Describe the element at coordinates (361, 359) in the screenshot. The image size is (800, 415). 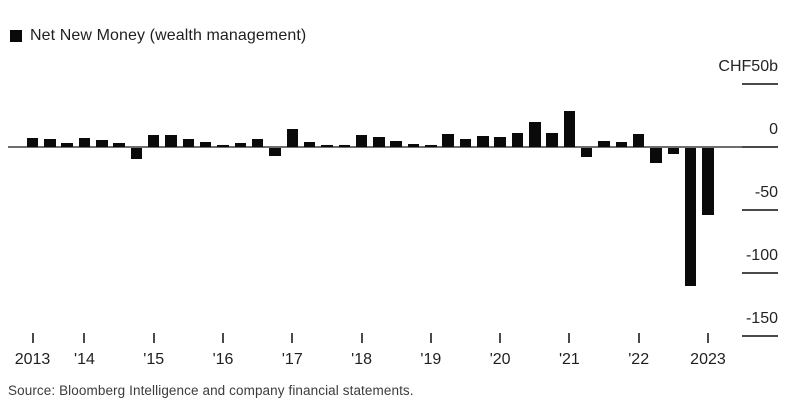
I see `x-axis-label: '18` at that location.